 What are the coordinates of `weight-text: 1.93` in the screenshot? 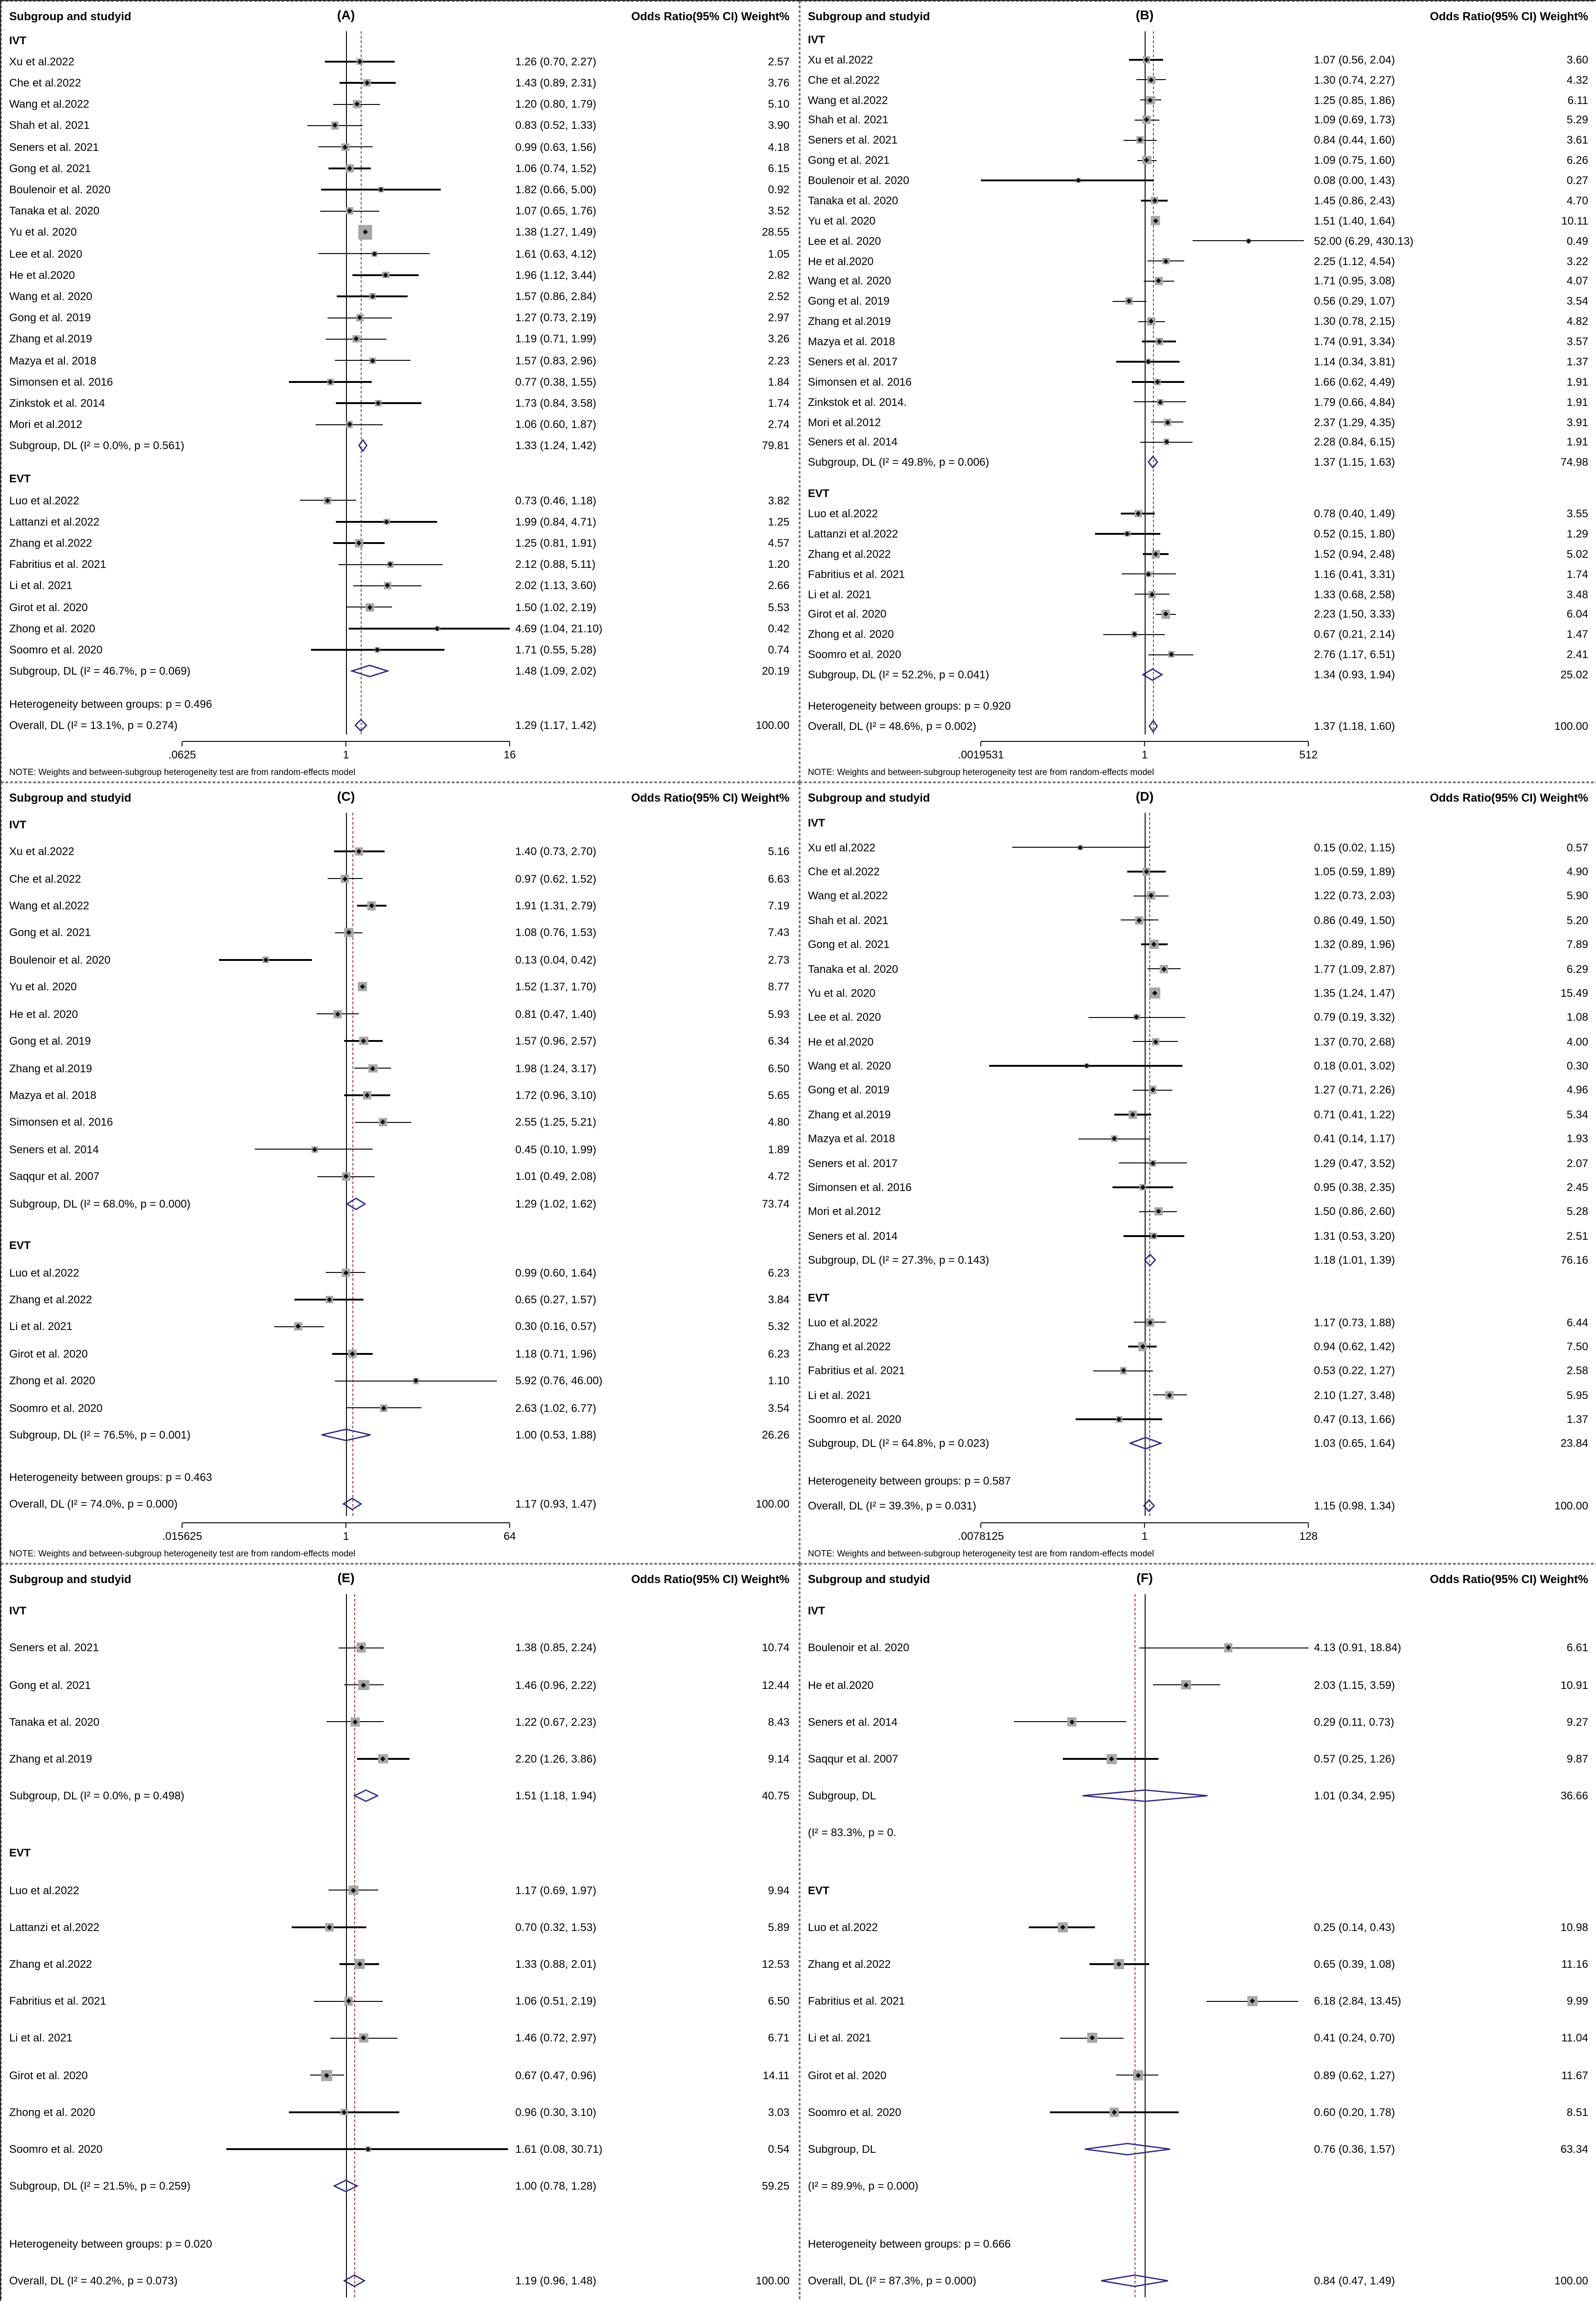 It's located at (1577, 1138).